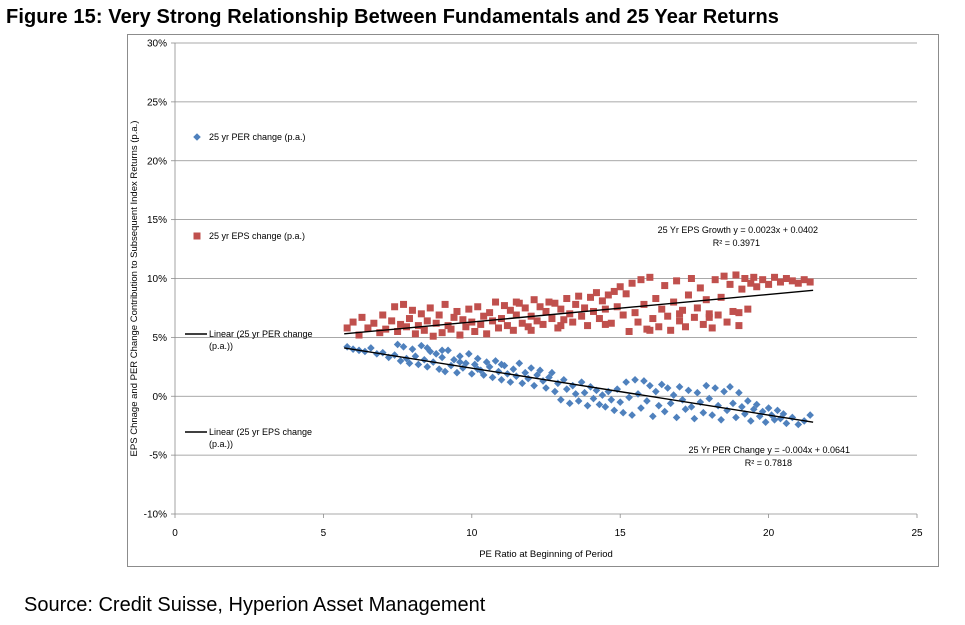 The image size is (965, 625). I want to click on legend-label: 25 yr EPS change (p.a.), so click(257, 236).